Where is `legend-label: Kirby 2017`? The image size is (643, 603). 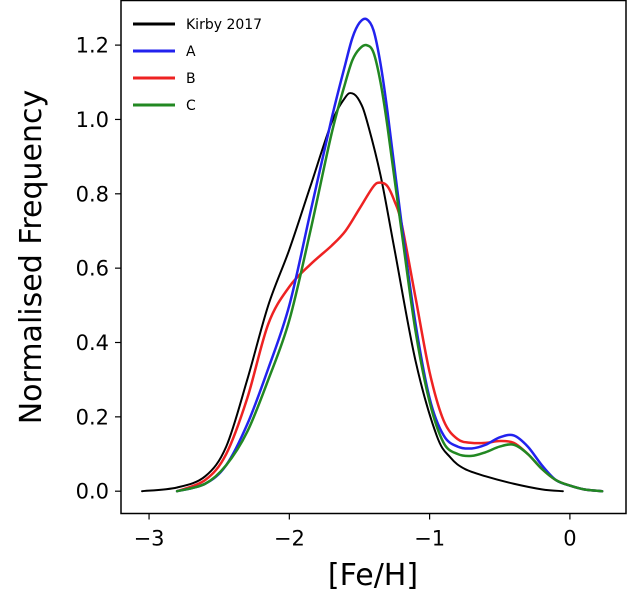
legend-label: Kirby 2017 is located at coordinates (224, 25).